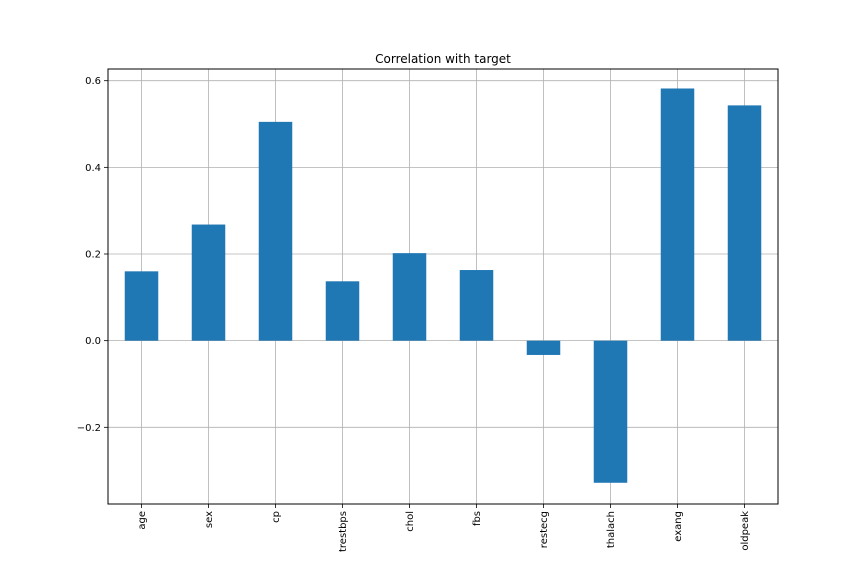 This screenshot has width=864, height=576. Describe the element at coordinates (209, 519) in the screenshot. I see `x-tick-label: sex` at that location.